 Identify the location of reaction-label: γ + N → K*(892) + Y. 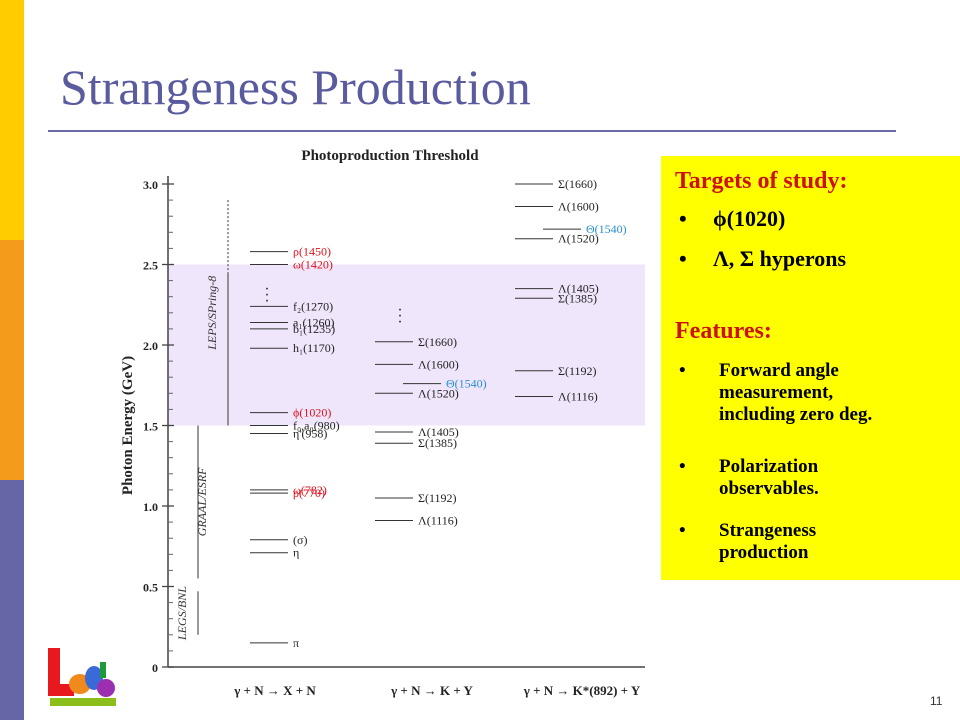
(582, 690).